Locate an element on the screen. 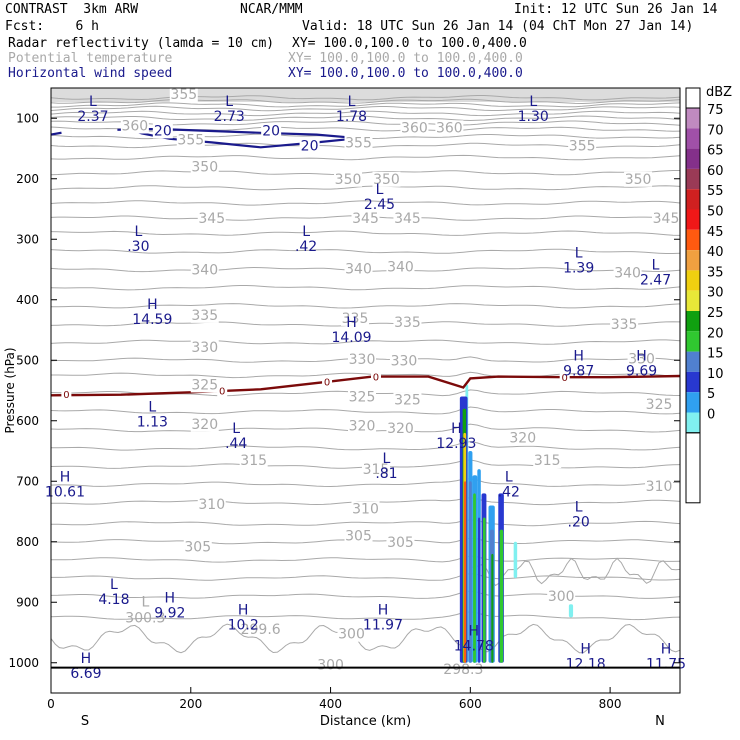 This screenshot has width=740, height=740. theta-label: 335 is located at coordinates (624, 325).